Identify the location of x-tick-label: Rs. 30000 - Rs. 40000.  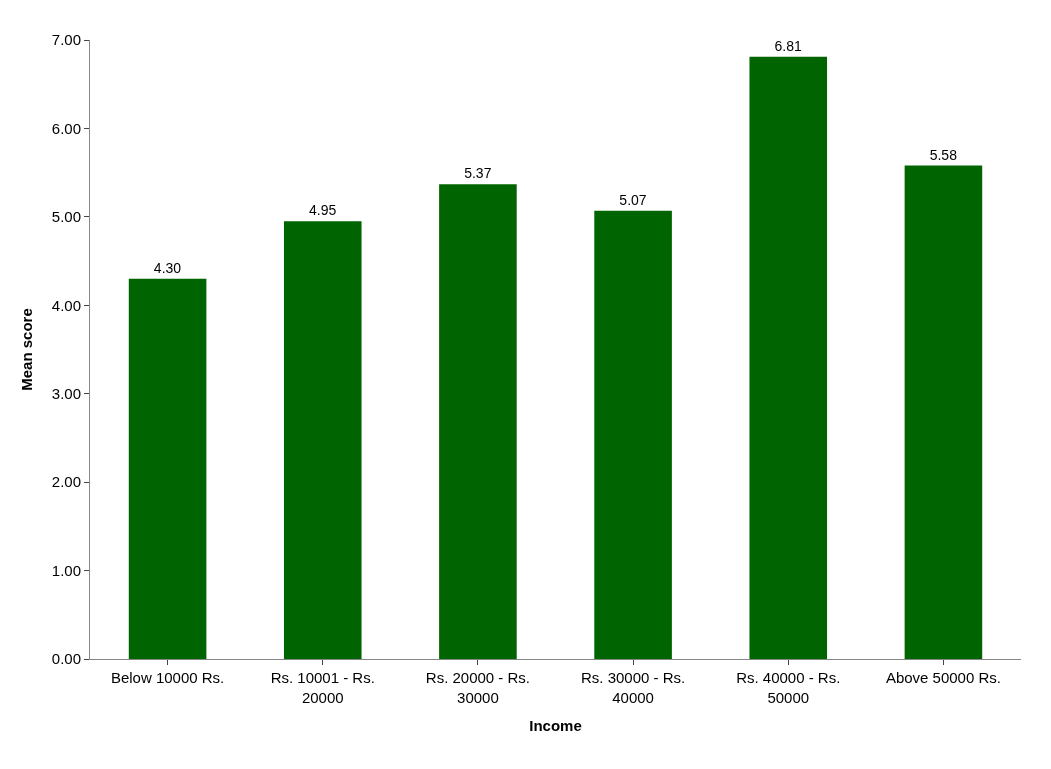
(633, 687).